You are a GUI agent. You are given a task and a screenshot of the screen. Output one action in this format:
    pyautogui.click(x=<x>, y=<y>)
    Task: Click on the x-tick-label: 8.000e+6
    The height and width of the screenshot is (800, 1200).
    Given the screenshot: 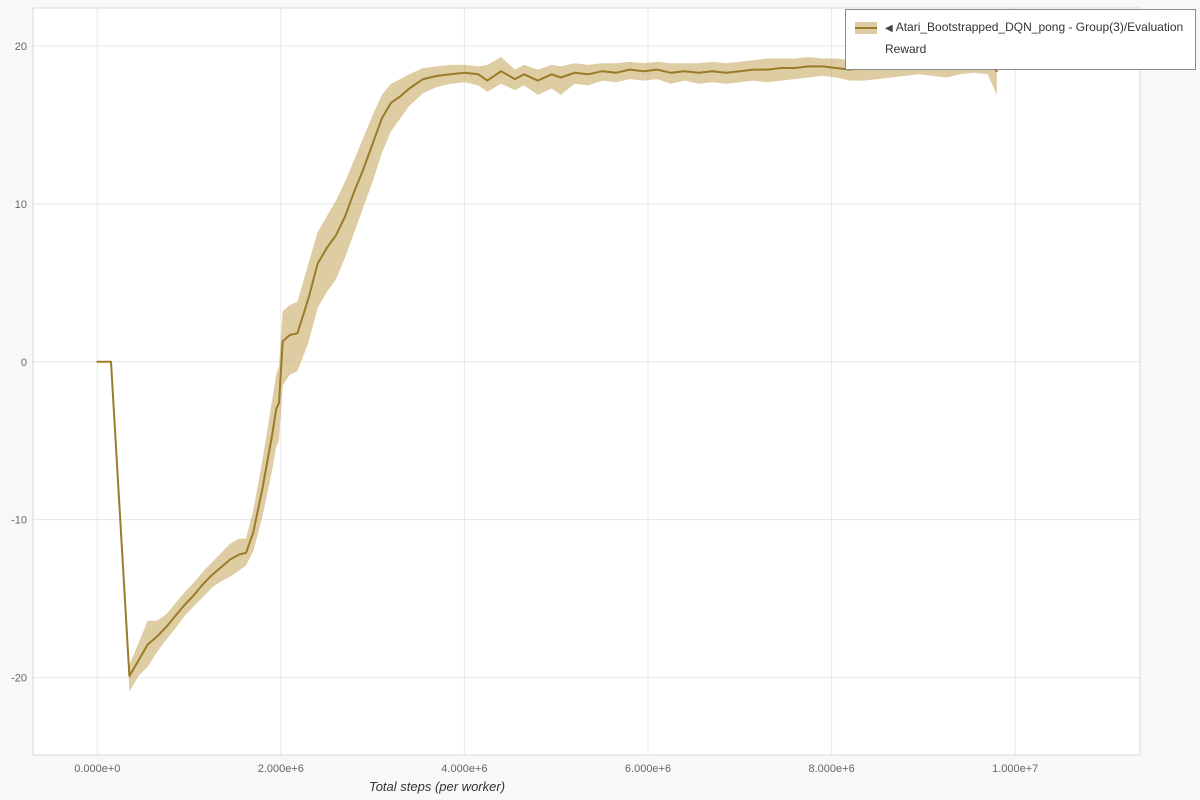 What is the action you would take?
    pyautogui.click(x=832, y=769)
    